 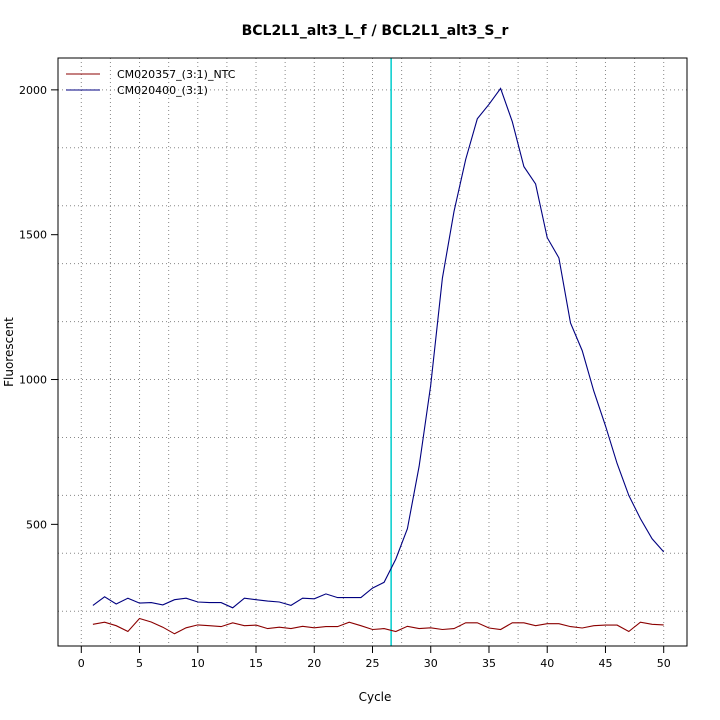 What do you see at coordinates (36, 524) in the screenshot?
I see `y-tick-label: 500` at bounding box center [36, 524].